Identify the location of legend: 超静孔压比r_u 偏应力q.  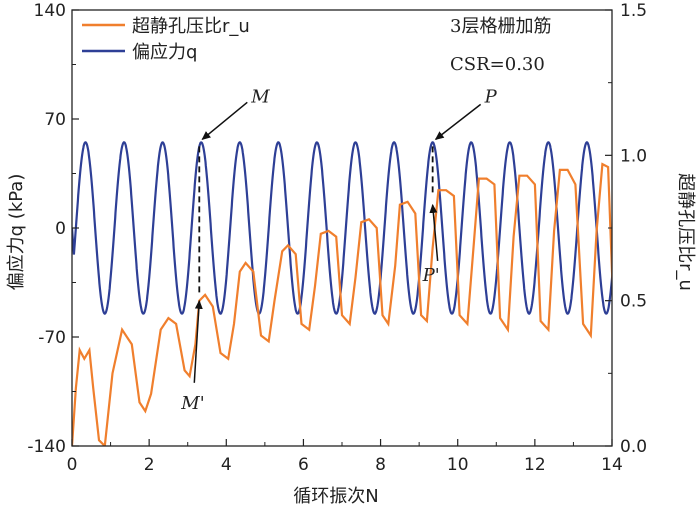
(166, 39).